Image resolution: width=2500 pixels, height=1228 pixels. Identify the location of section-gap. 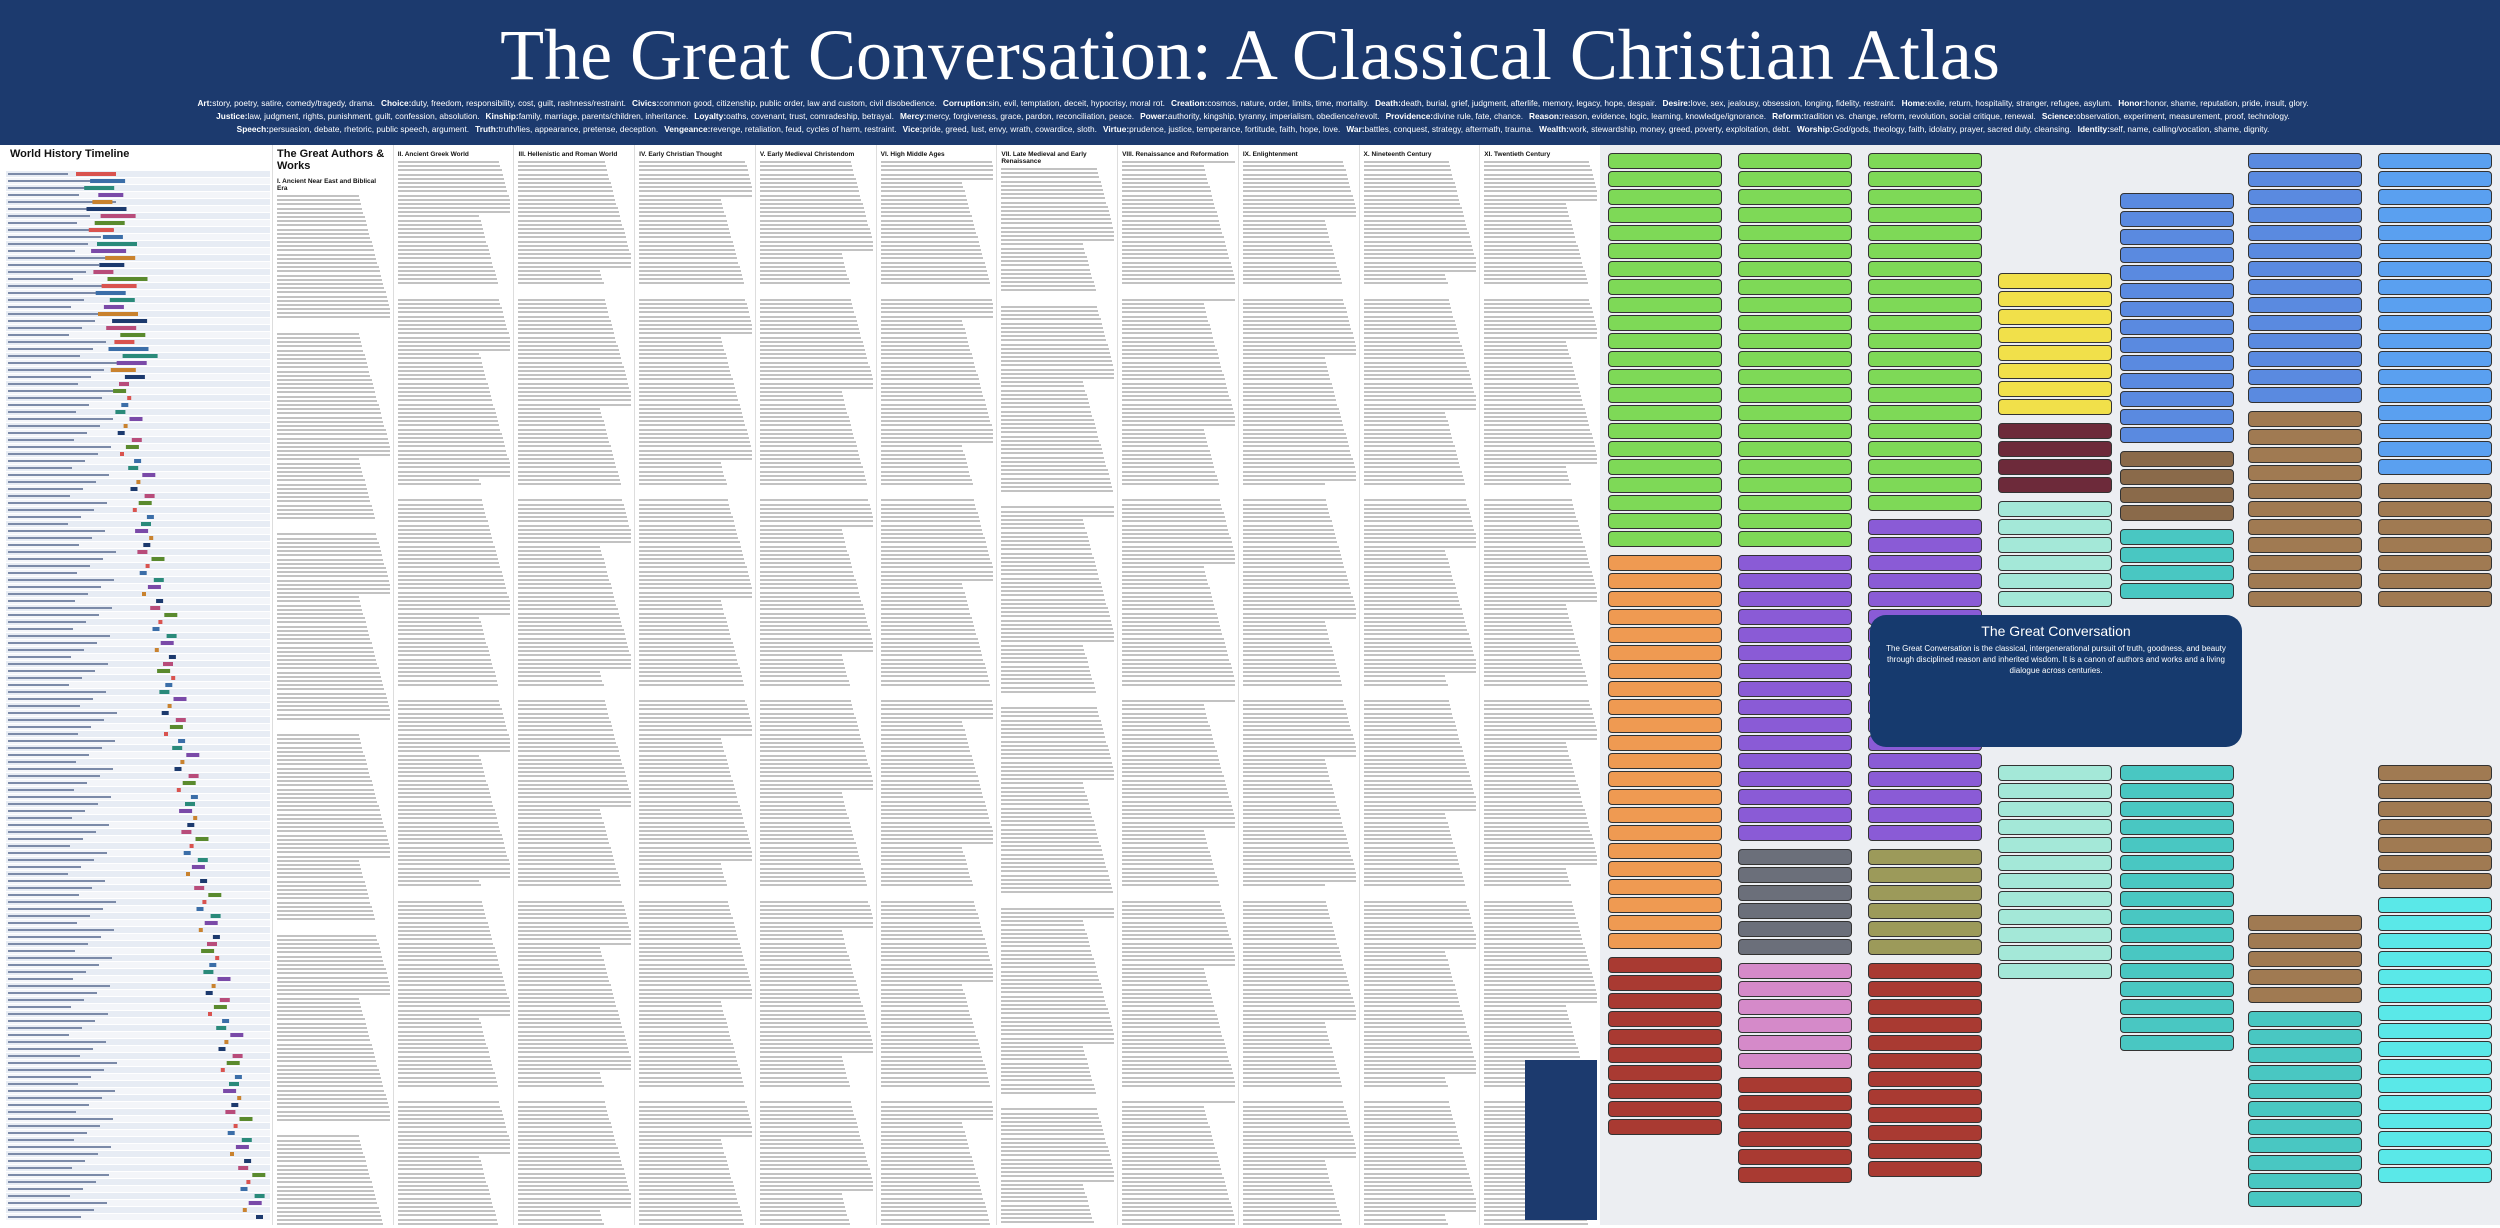
(1418, 292).